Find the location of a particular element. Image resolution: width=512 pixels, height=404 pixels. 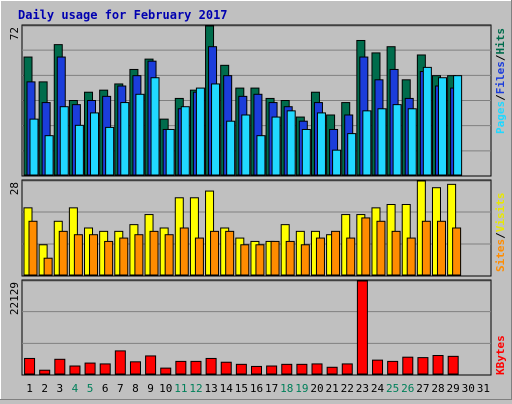

day-label-30: 30 is located at coordinates (468, 388).